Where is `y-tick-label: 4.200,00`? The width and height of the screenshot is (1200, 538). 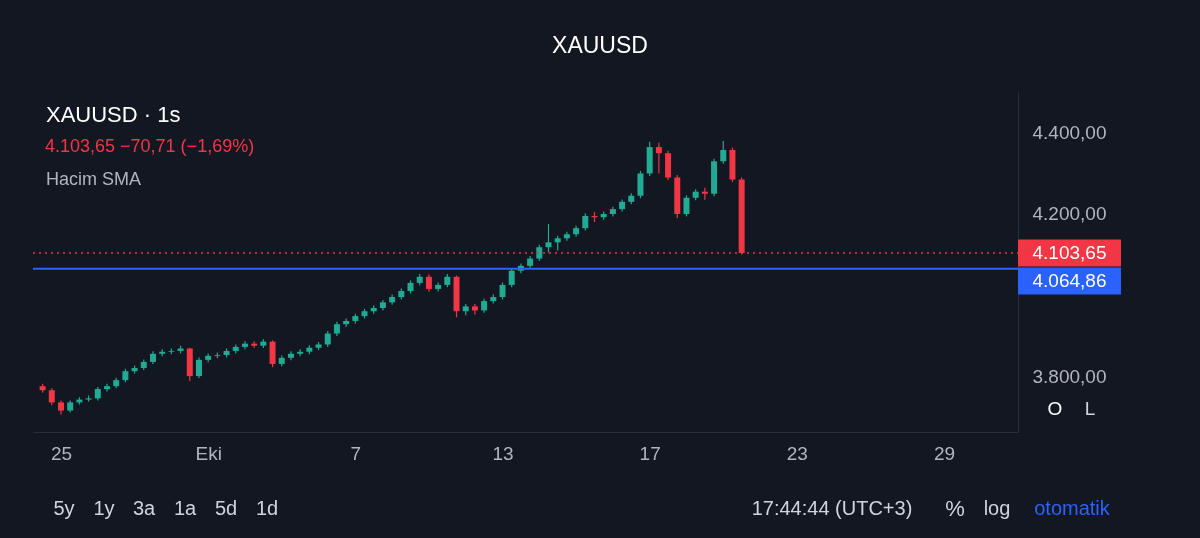
y-tick-label: 4.200,00 is located at coordinates (1069, 214).